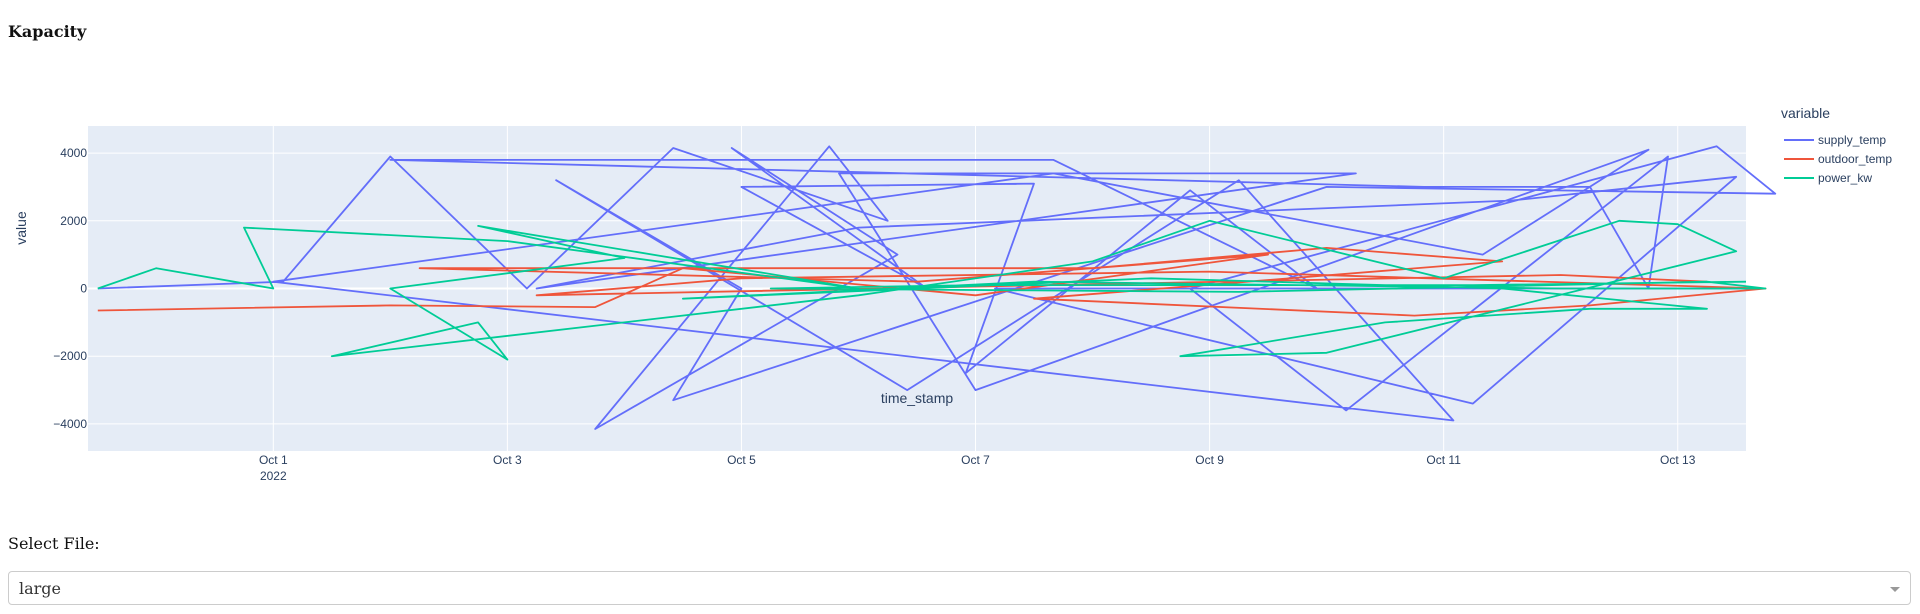 This screenshot has width=1920, height=614. I want to click on y-tick-label: 0, so click(83, 289).